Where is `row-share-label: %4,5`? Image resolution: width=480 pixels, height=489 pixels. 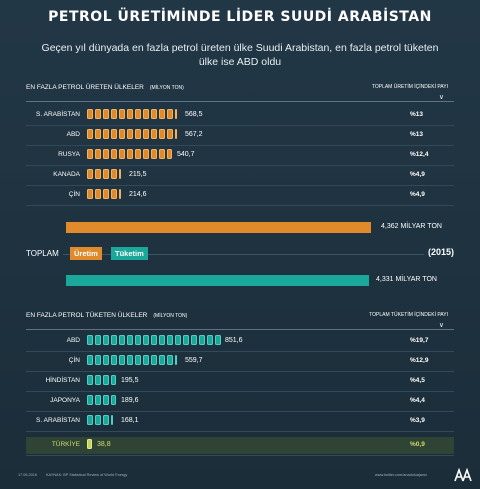 row-share-label: %4,5 is located at coordinates (417, 380).